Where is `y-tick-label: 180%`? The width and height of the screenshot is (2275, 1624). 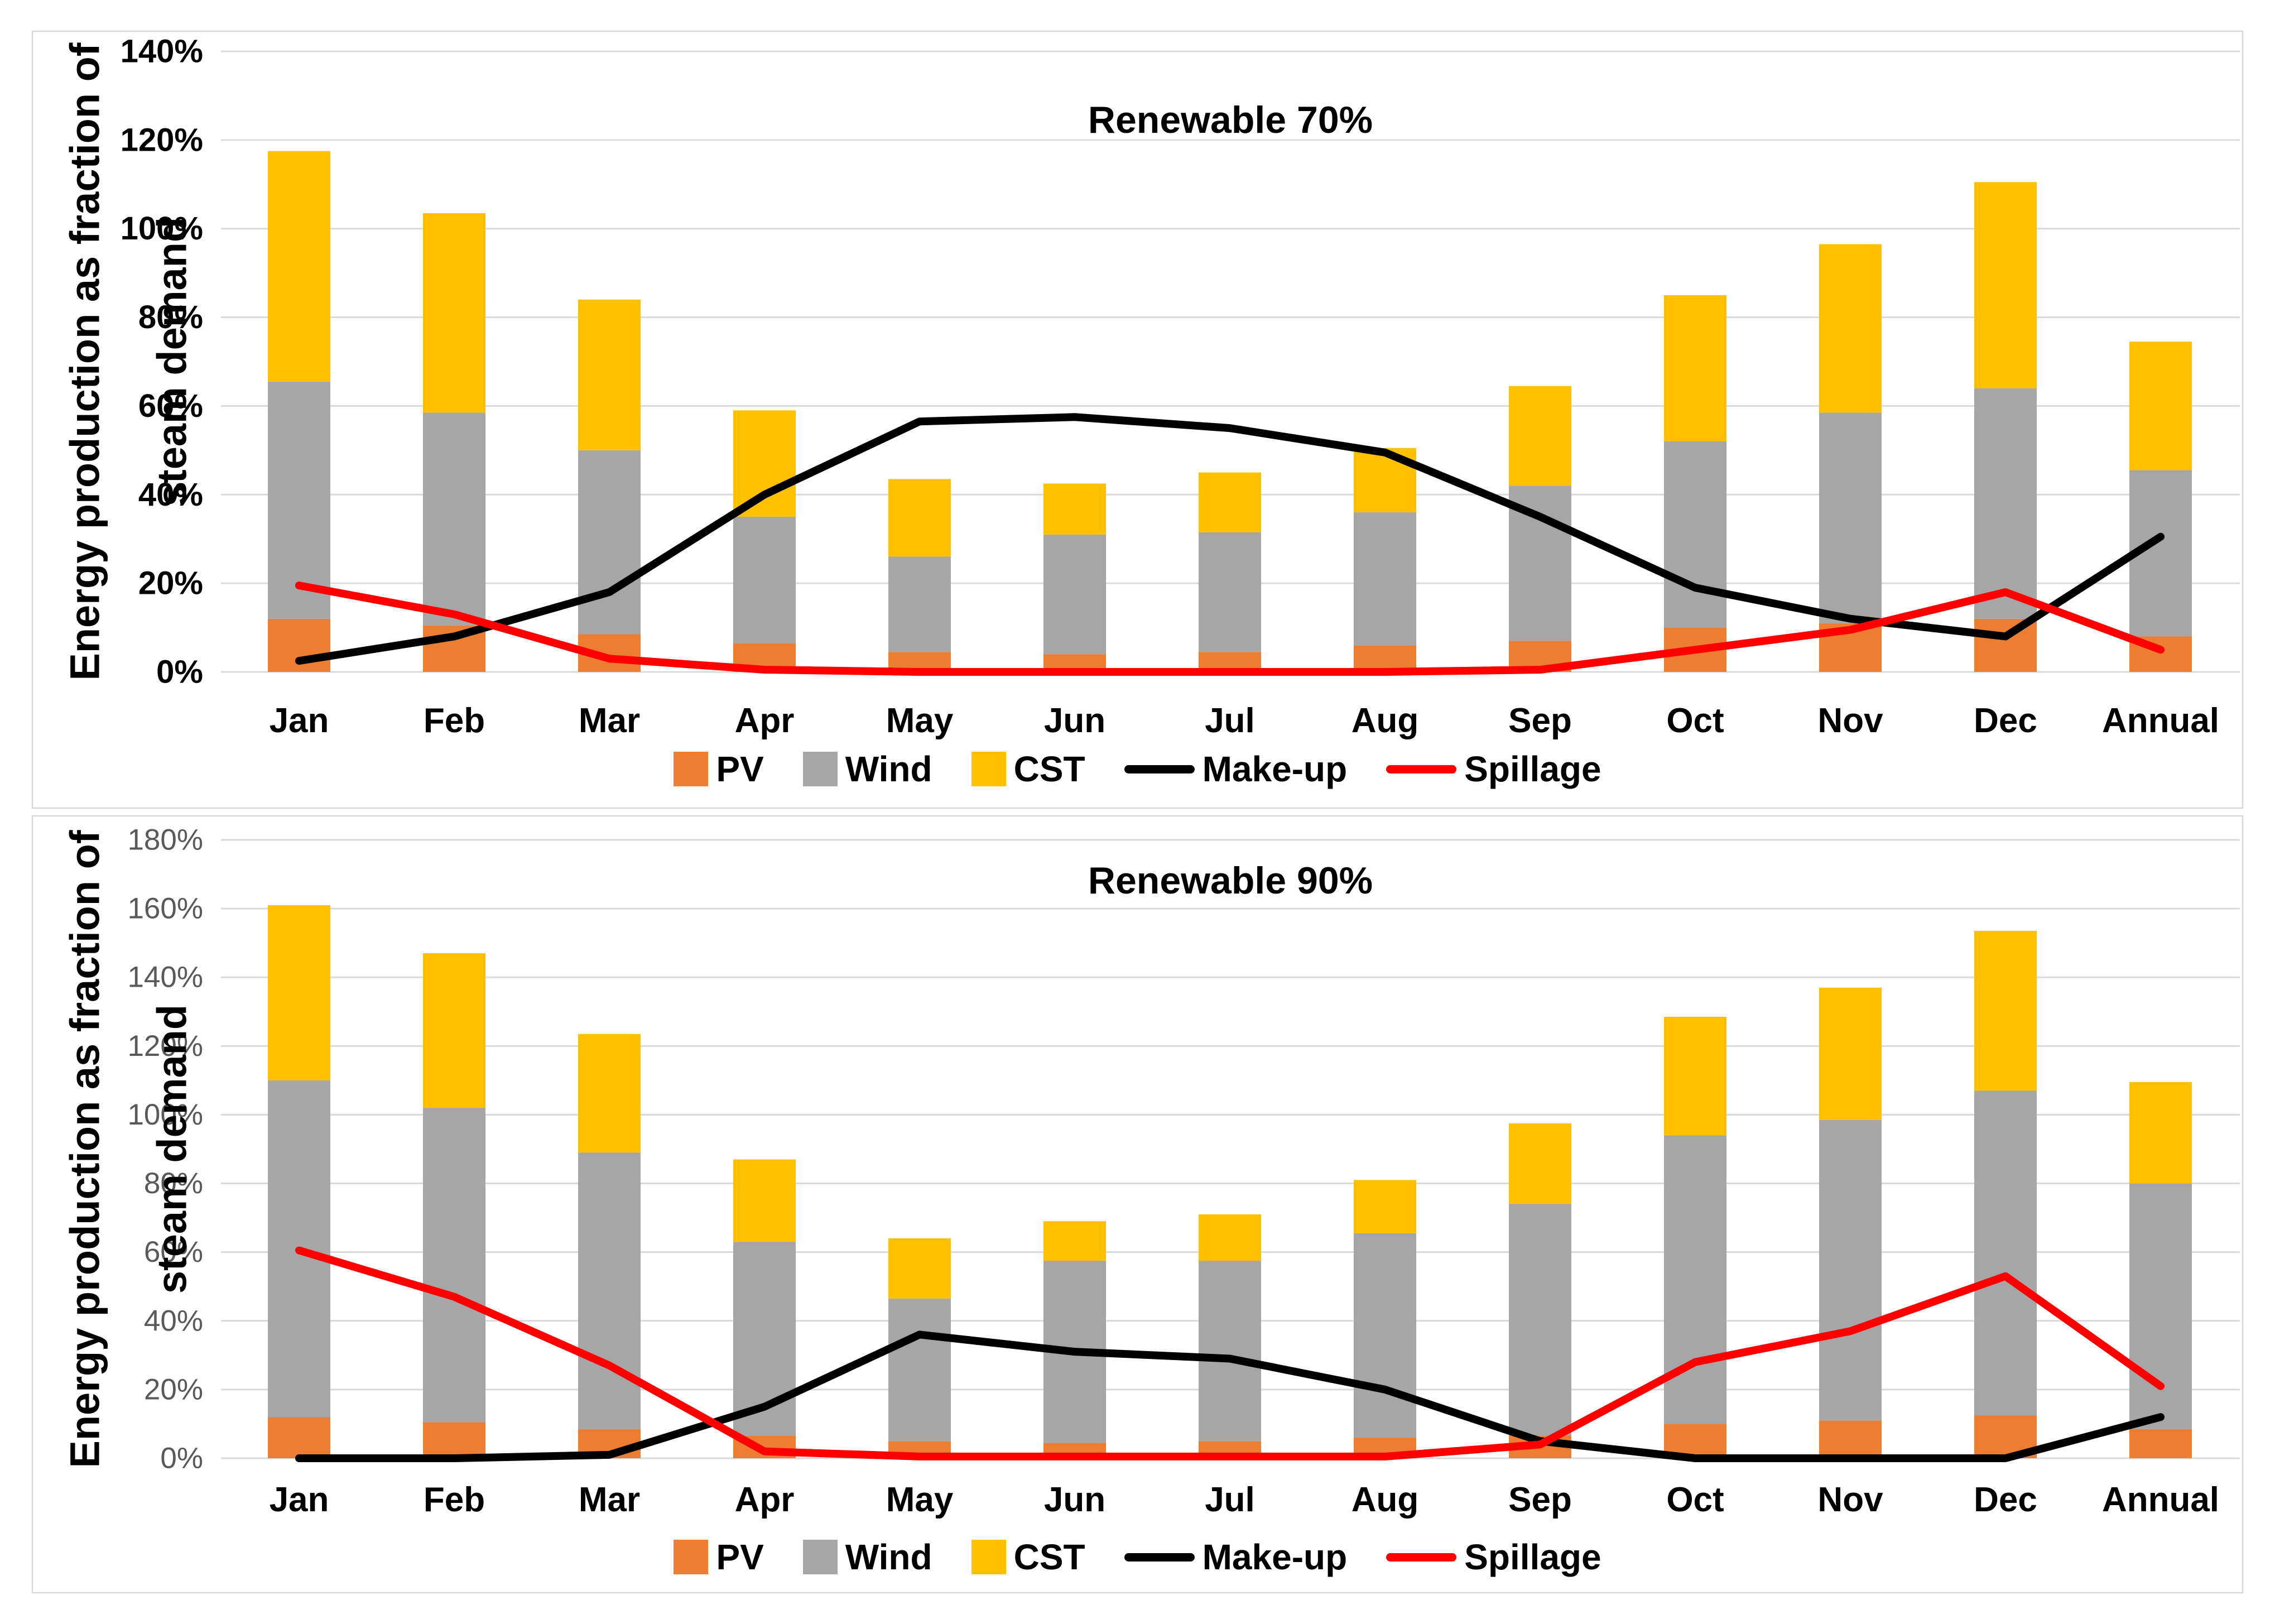 y-tick-label: 180% is located at coordinates (165, 840).